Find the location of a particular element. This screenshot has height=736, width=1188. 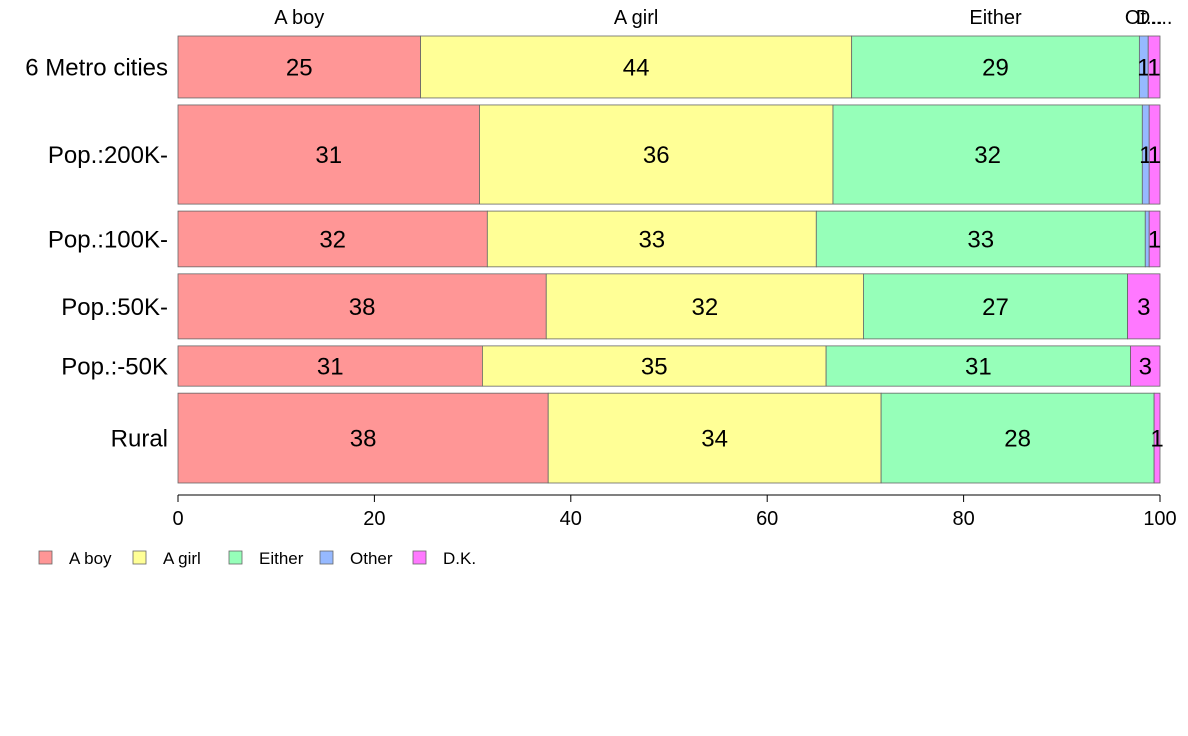

data-label: 27 is located at coordinates (995, 307).